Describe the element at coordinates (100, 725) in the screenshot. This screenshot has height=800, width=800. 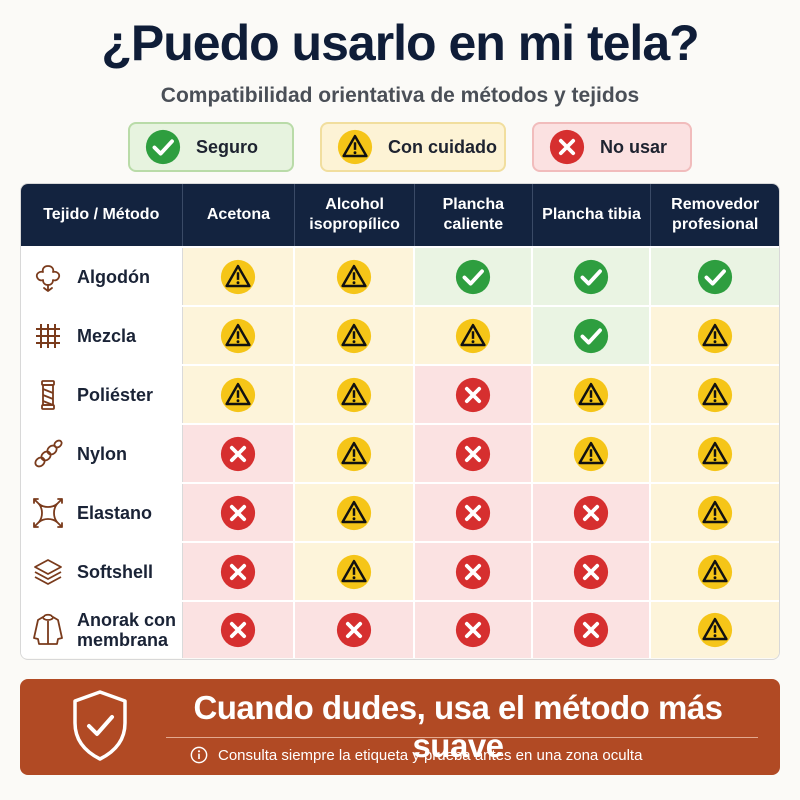
I see `shield-check-icon` at that location.